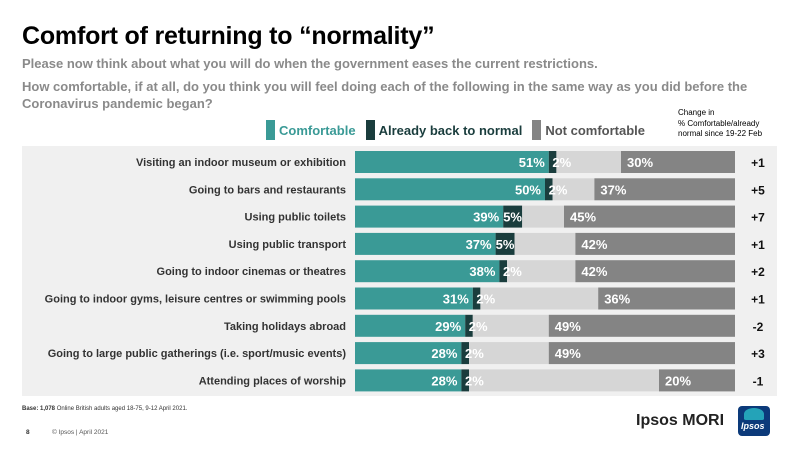  What do you see at coordinates (758, 327) in the screenshot?
I see `change-value: -2` at bounding box center [758, 327].